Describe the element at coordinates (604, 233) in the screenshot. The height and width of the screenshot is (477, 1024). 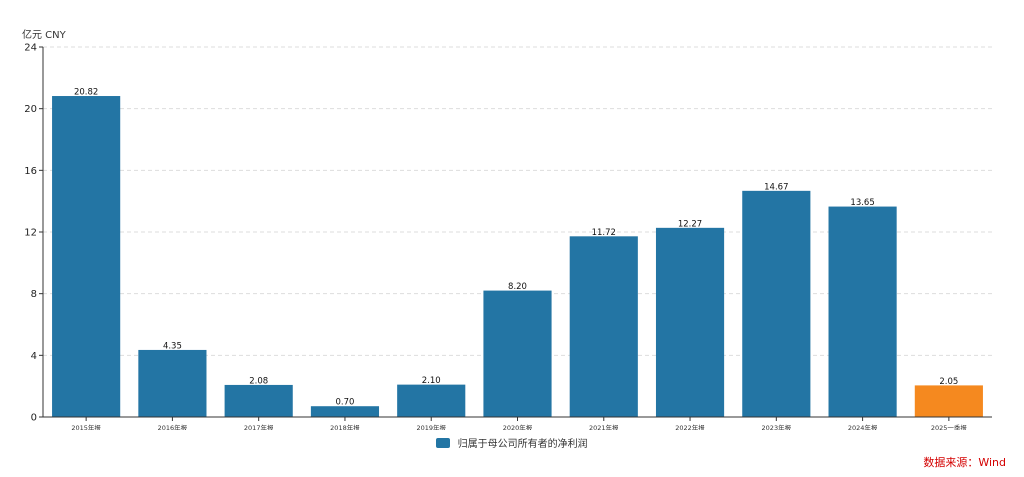
I see `data-label: 11.72` at that location.